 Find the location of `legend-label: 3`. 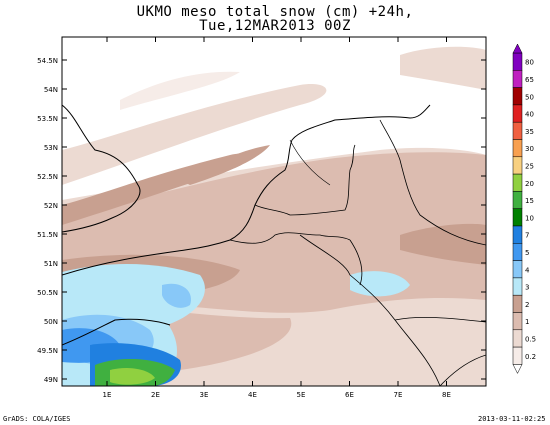

legend-label: 3 is located at coordinates (527, 288).